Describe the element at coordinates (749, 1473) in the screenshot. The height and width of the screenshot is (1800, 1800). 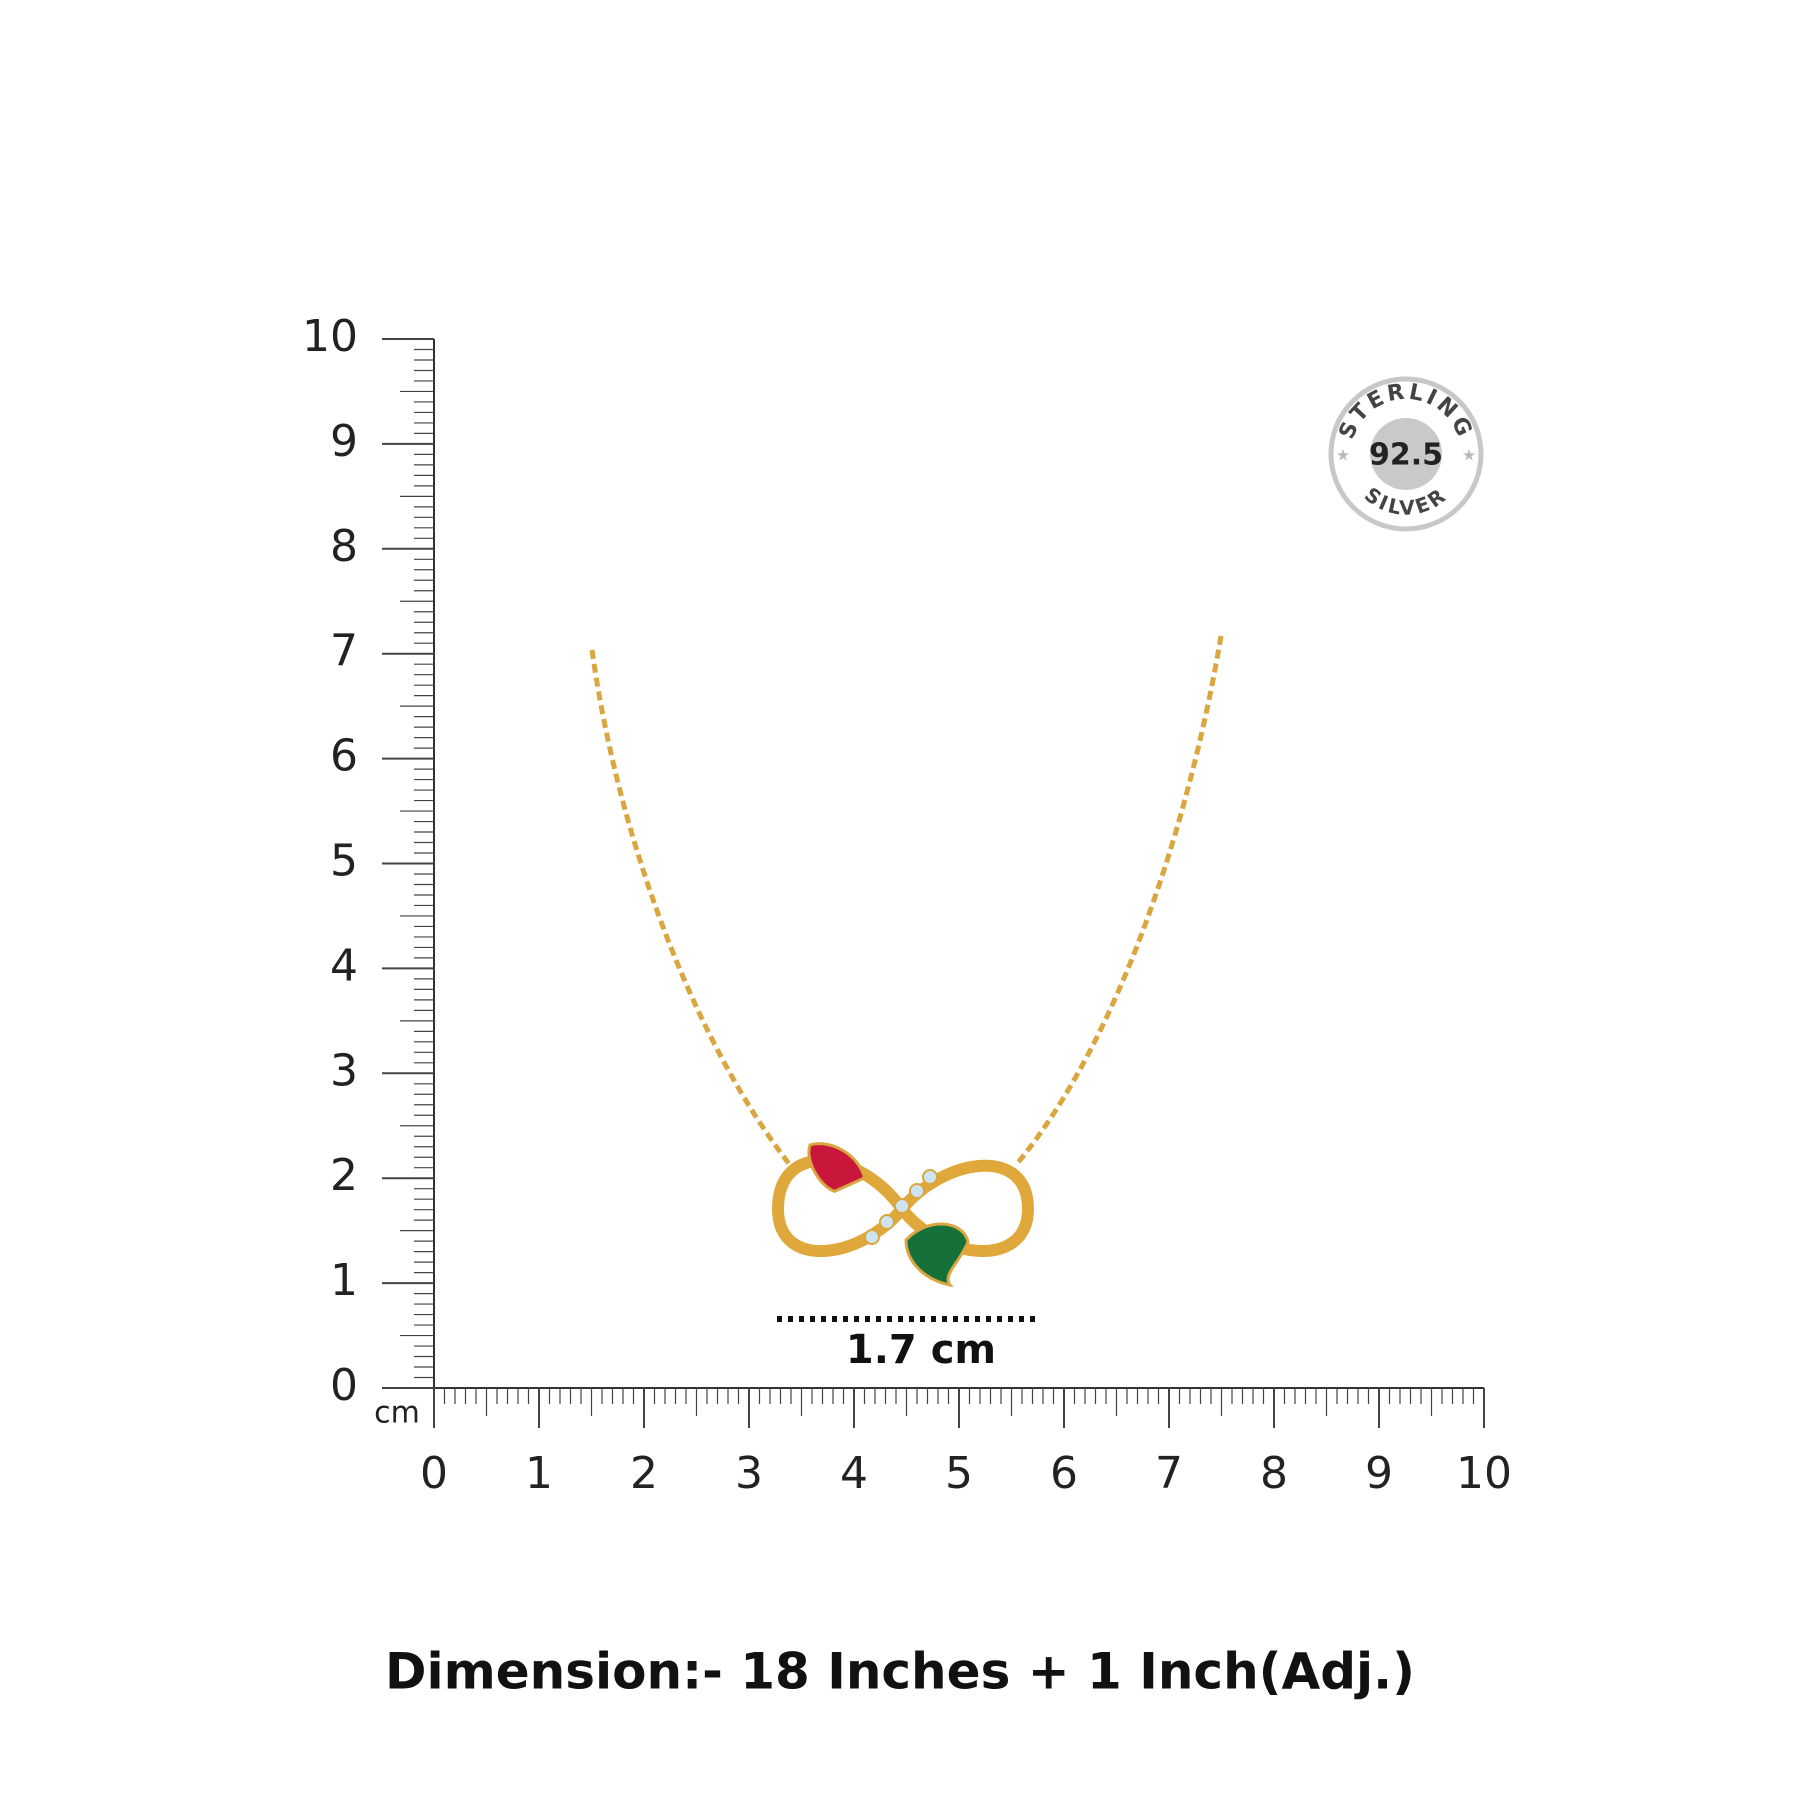
I see `x-label: 3` at that location.